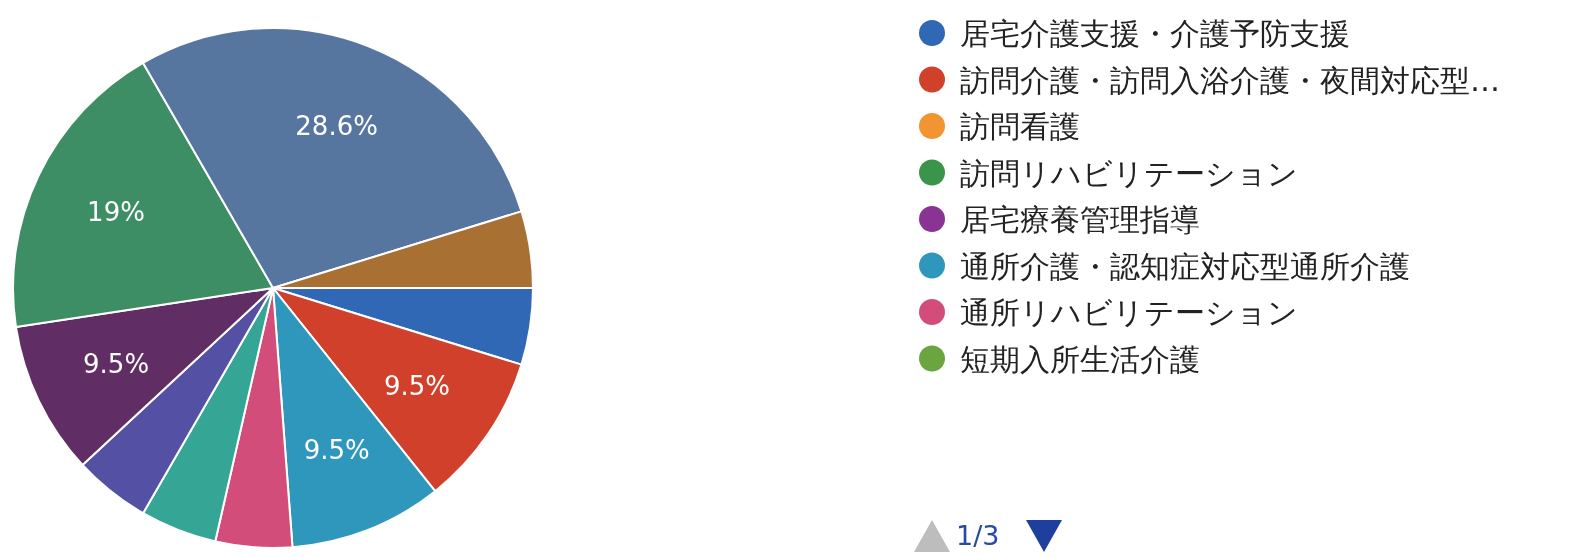 The height and width of the screenshot is (558, 1587). Describe the element at coordinates (978, 535) in the screenshot. I see `text: 1/3` at that location.